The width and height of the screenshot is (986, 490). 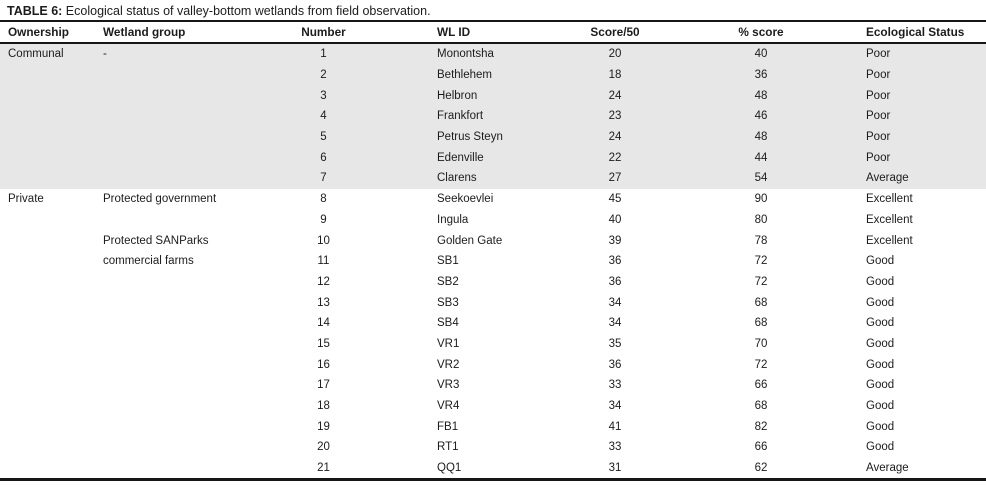 What do you see at coordinates (323, 447) in the screenshot?
I see `cell-number: 20` at bounding box center [323, 447].